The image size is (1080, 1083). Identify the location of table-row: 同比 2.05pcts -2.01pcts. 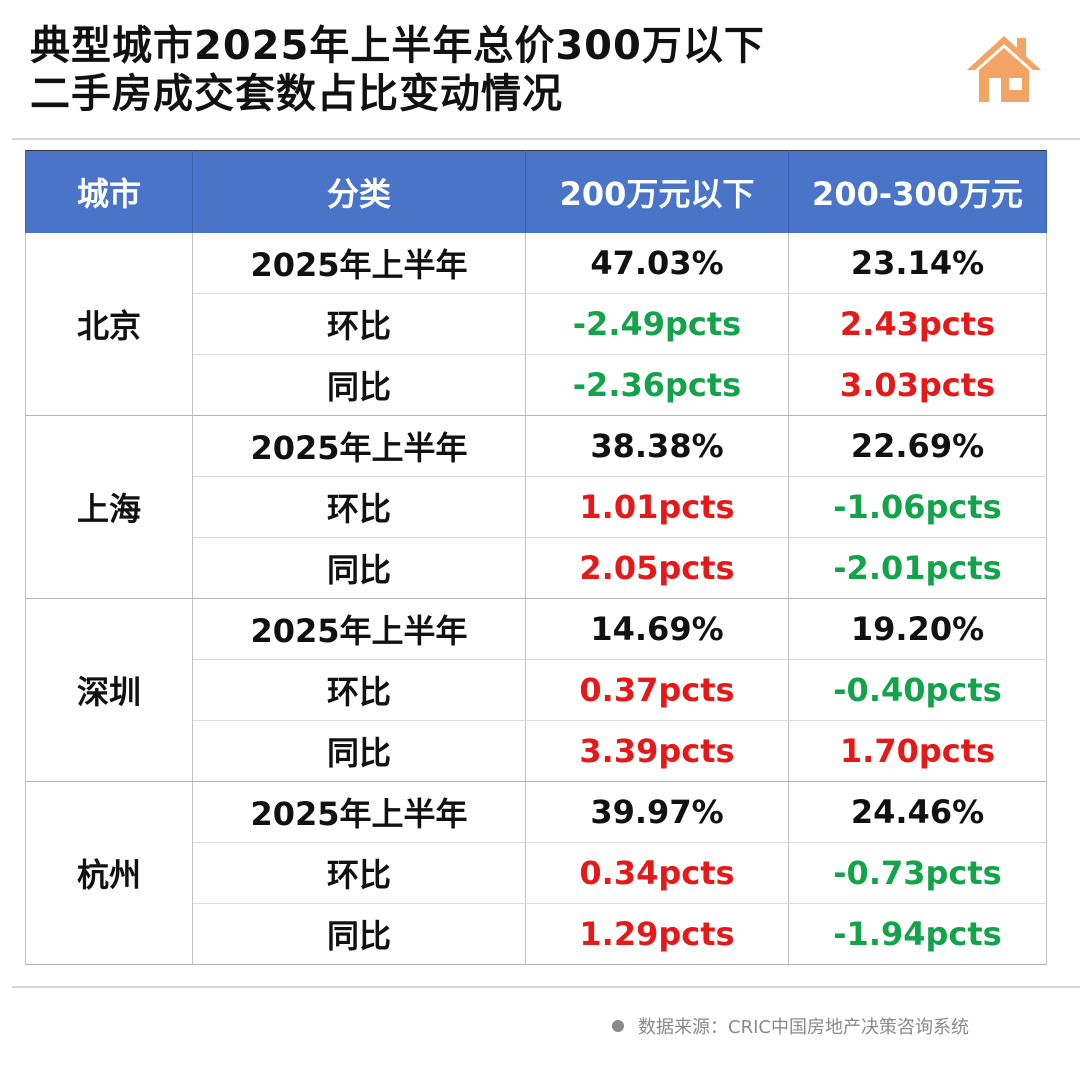
(536, 568).